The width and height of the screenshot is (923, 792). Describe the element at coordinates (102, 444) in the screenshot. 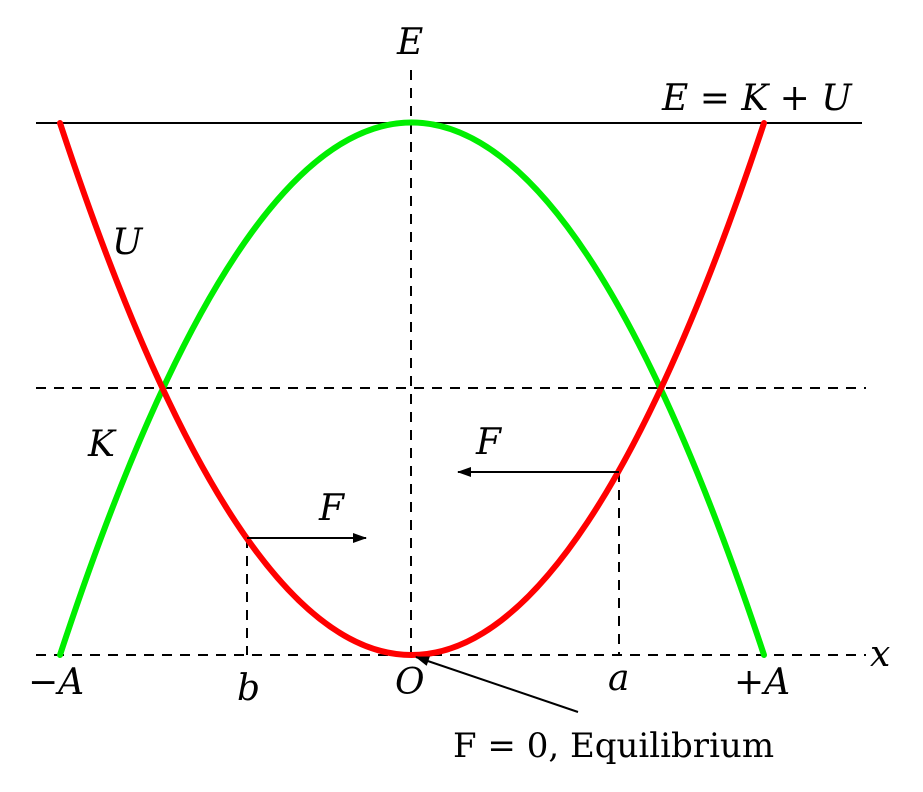

I see `kinetic-curve-label: K` at that location.